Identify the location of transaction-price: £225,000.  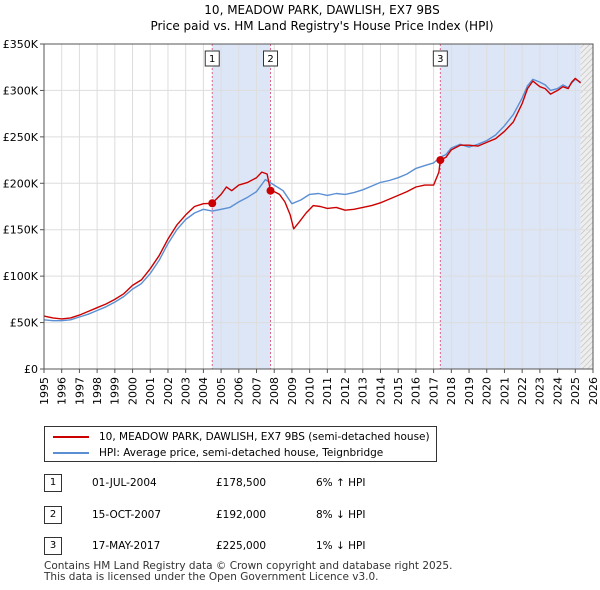
(241, 546).